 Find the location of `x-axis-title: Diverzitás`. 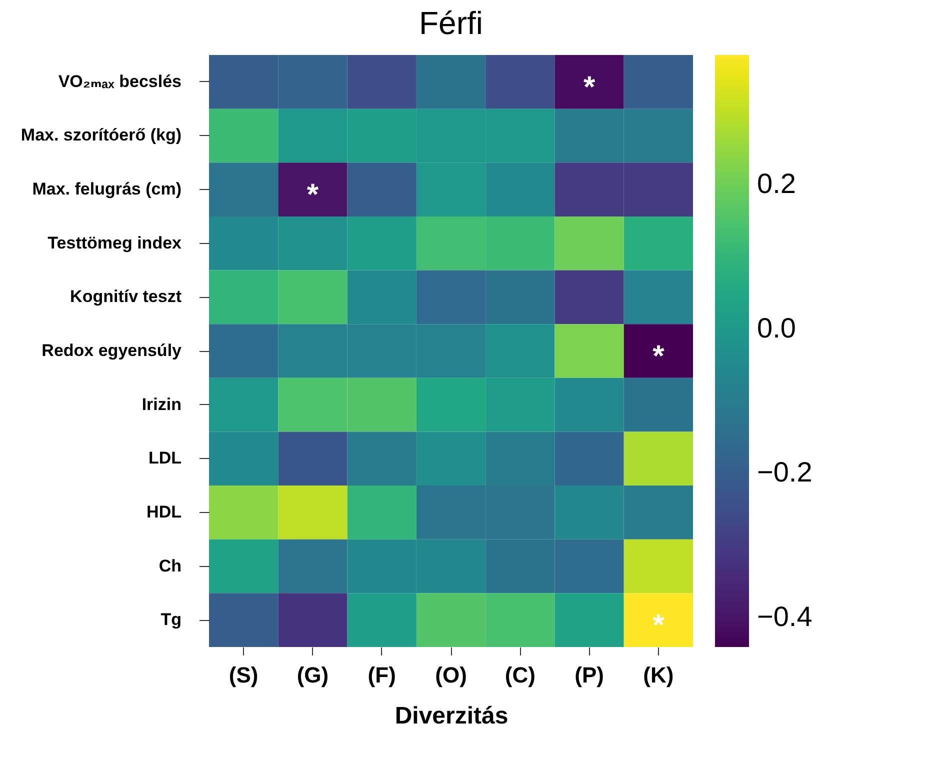

x-axis-title: Diverzitás is located at coordinates (451, 716).